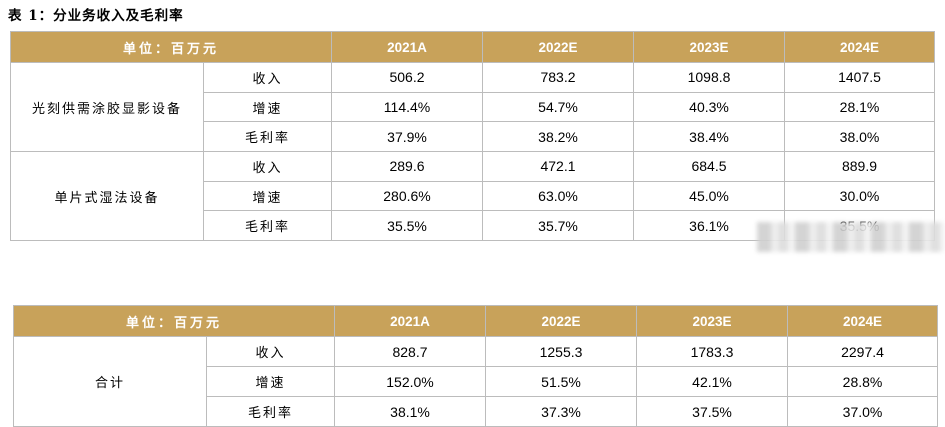  What do you see at coordinates (107, 107) in the screenshot?
I see `segment-label: 光刻供需涂胶显影设备` at bounding box center [107, 107].